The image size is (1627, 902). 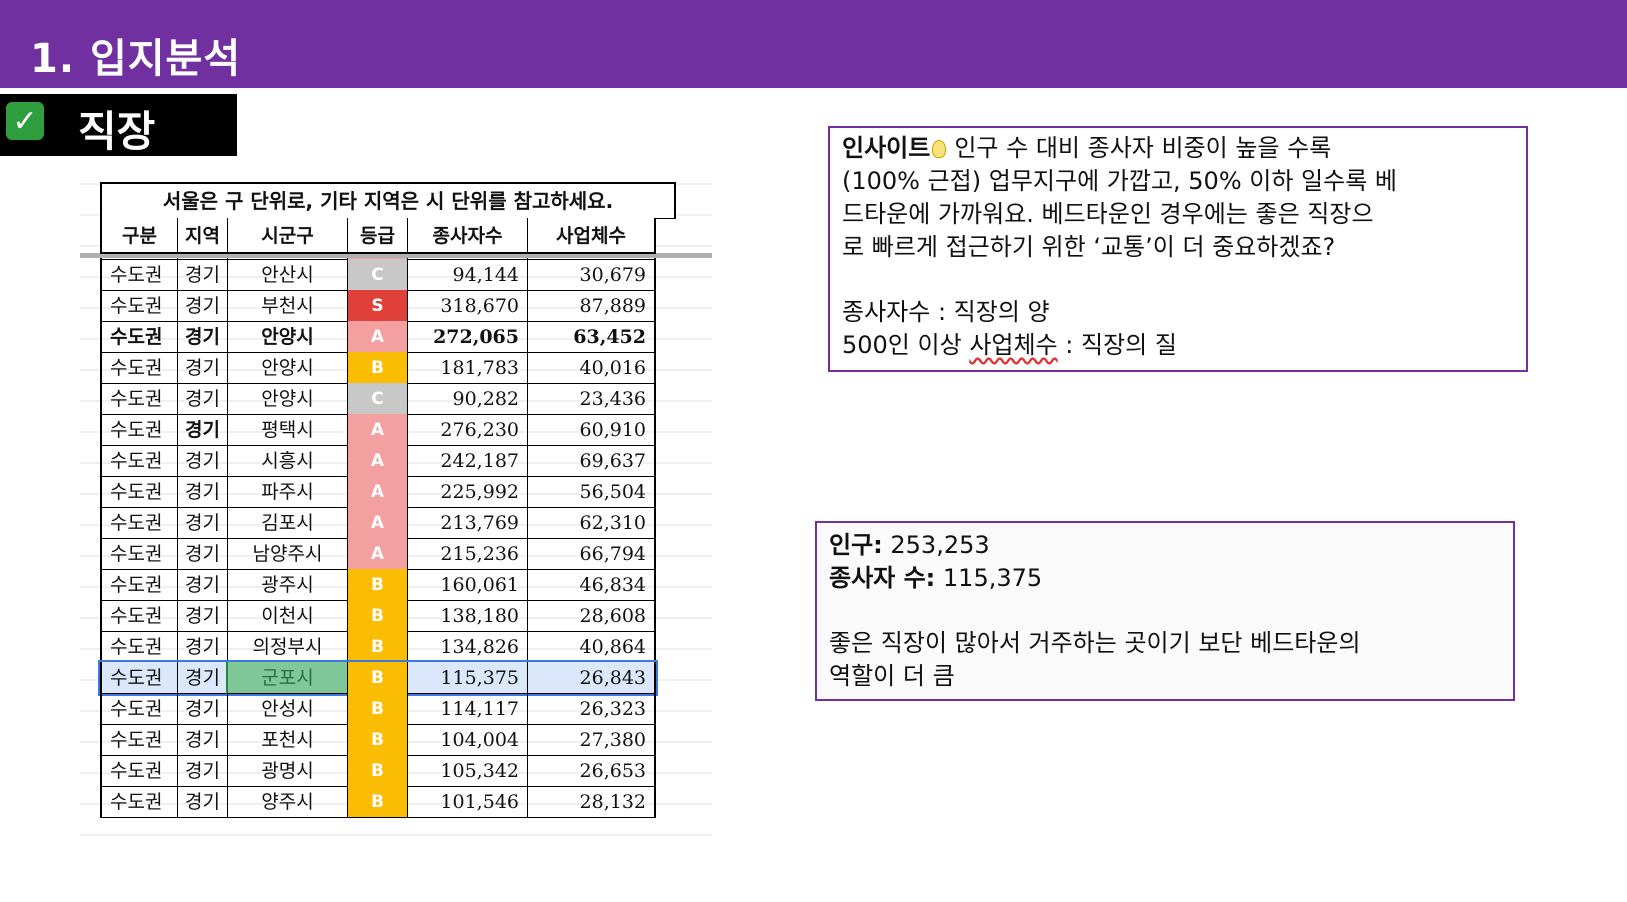 I want to click on table-cell-workers: 225,992, so click(x=468, y=492).